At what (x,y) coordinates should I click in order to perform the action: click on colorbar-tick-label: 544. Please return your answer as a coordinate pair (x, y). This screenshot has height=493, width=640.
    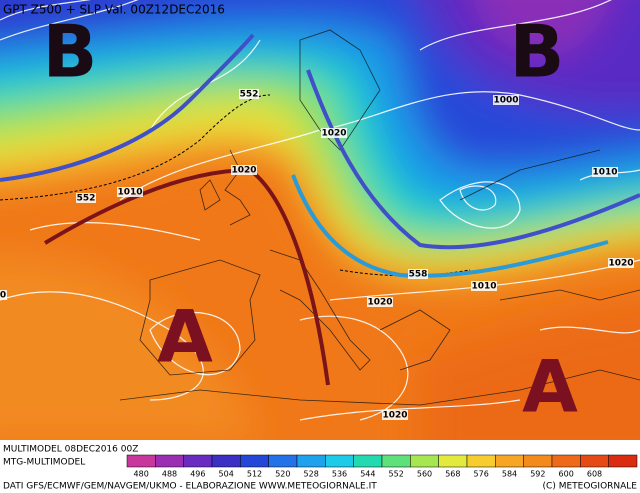
    Looking at the image, I should click on (367, 474).